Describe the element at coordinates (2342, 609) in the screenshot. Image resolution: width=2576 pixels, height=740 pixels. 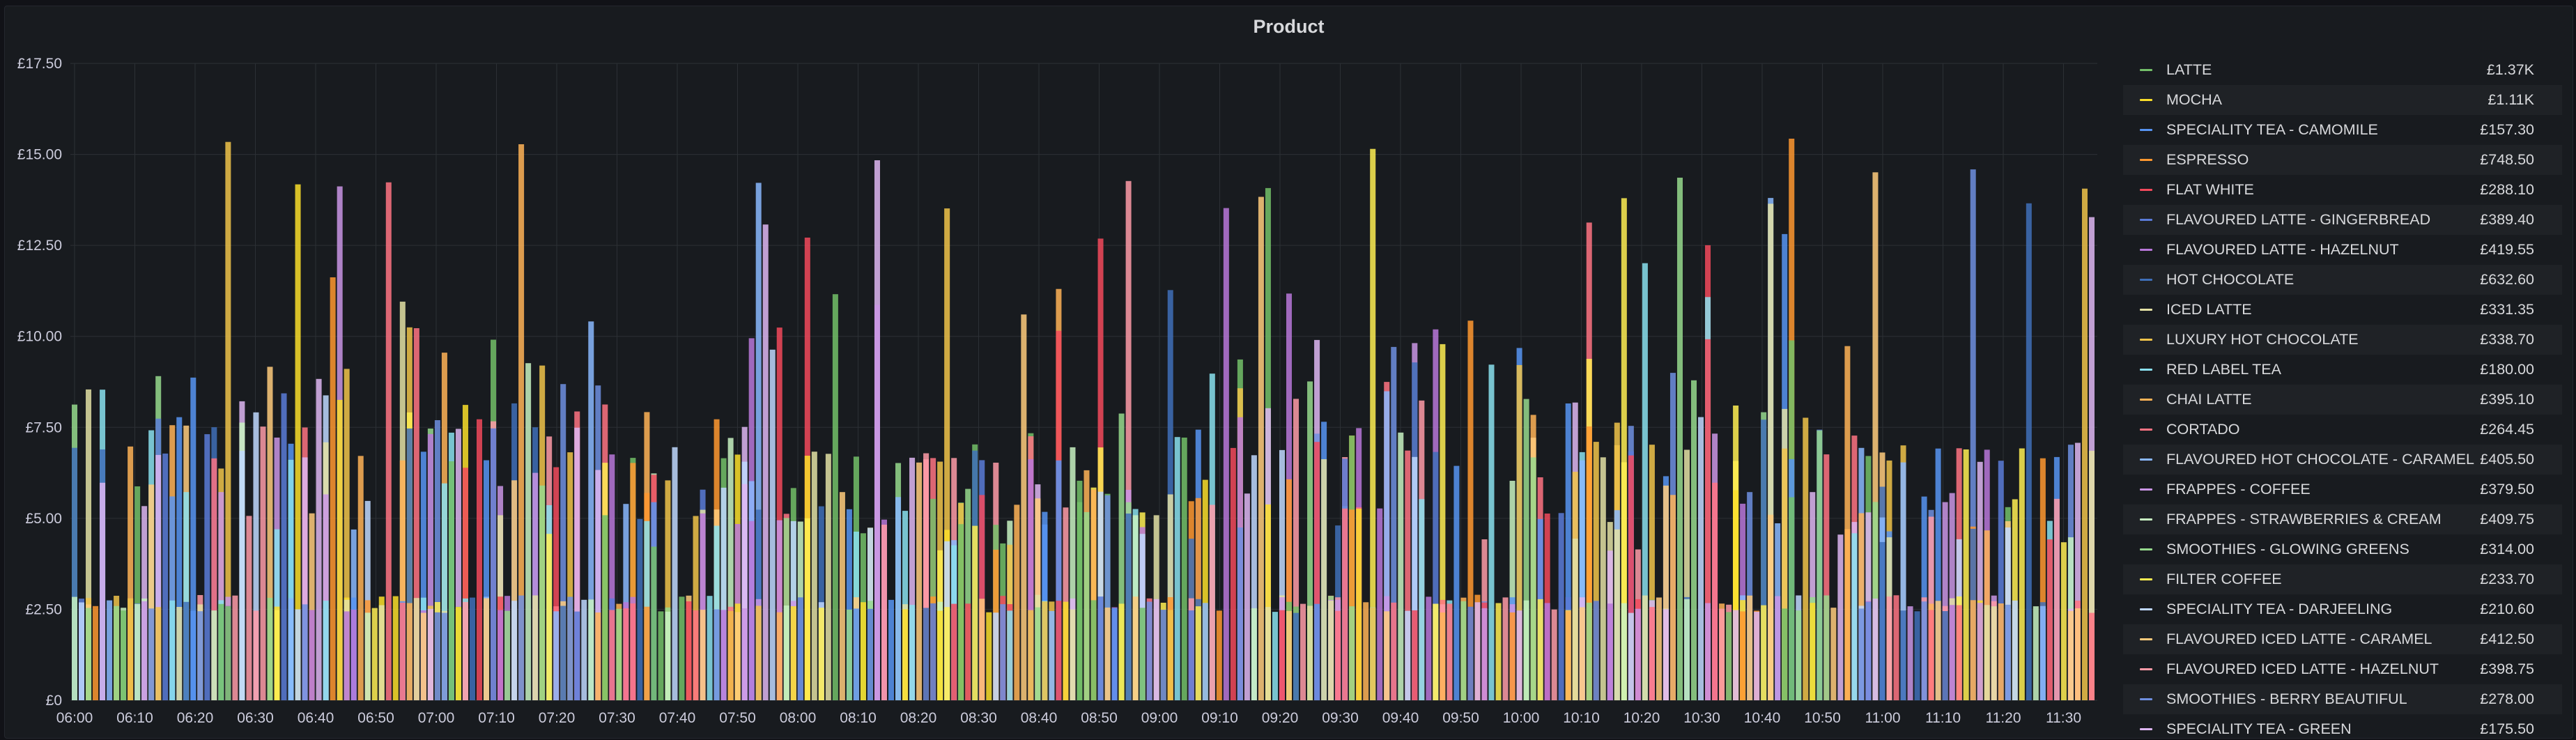
I see `legend-item: SPECIALITY TEA - DARJEELING £210.60` at that location.